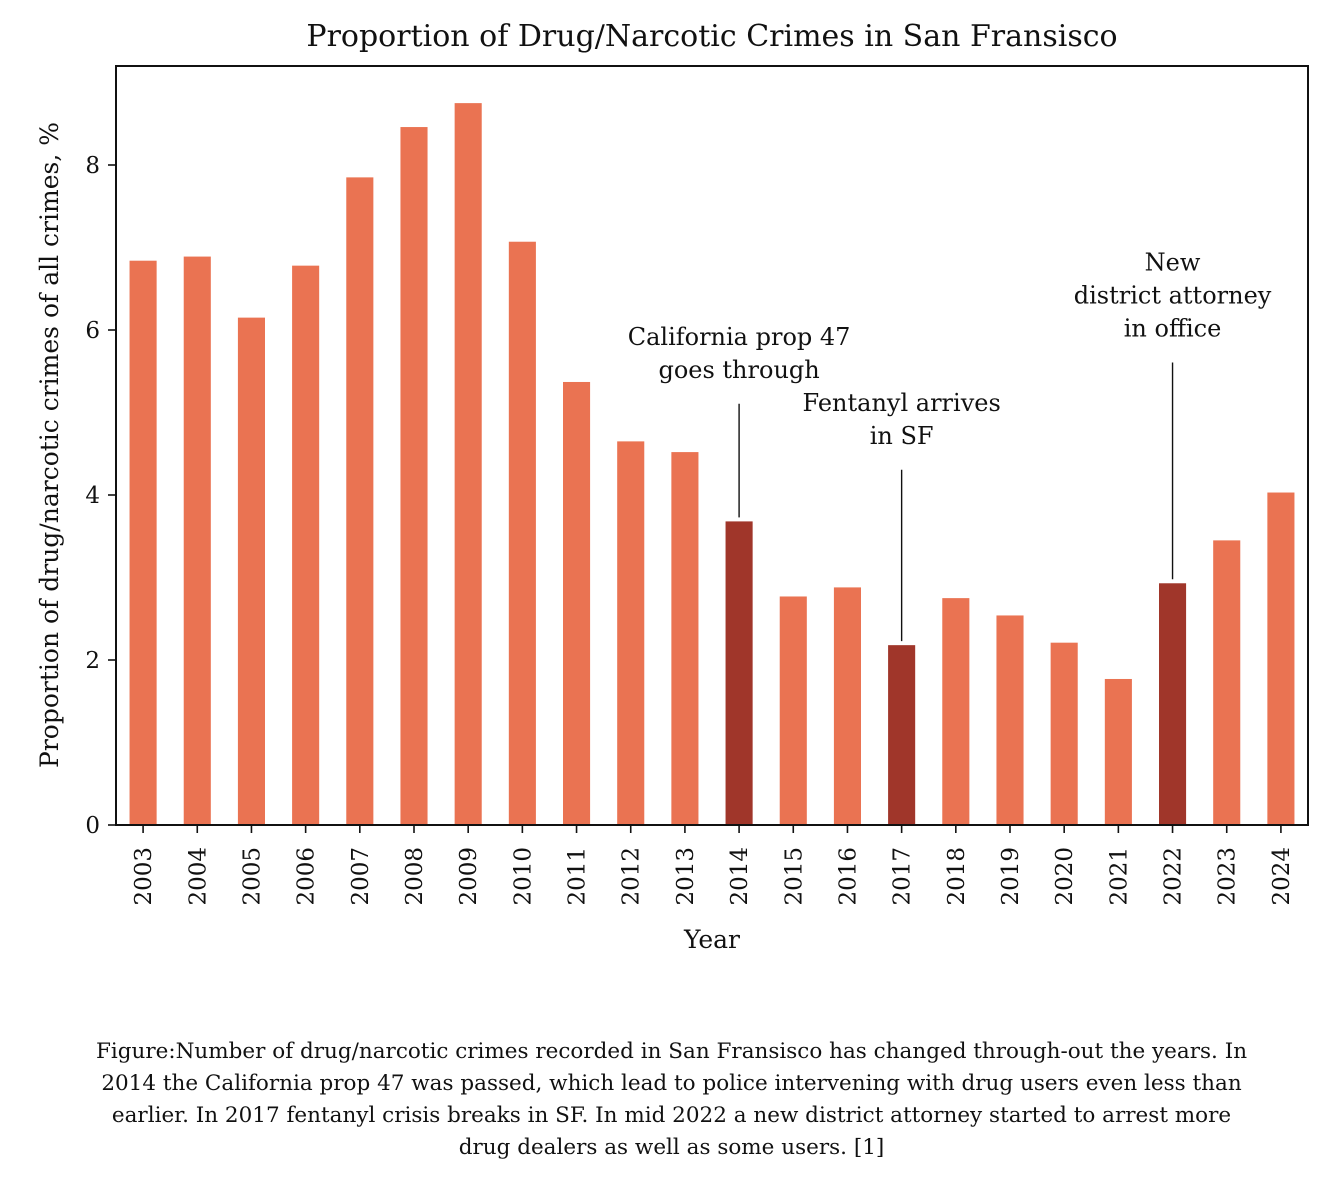 This screenshot has width=1343, height=1184. Describe the element at coordinates (711, 939) in the screenshot. I see `x-axis-label: Year` at that location.